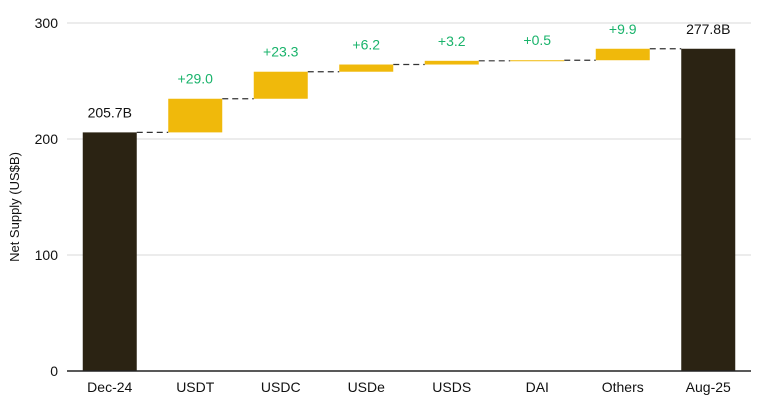 Image resolution: width=757 pixels, height=400 pixels. What do you see at coordinates (623, 29) in the screenshot?
I see `value-label-others: +9.9` at bounding box center [623, 29].